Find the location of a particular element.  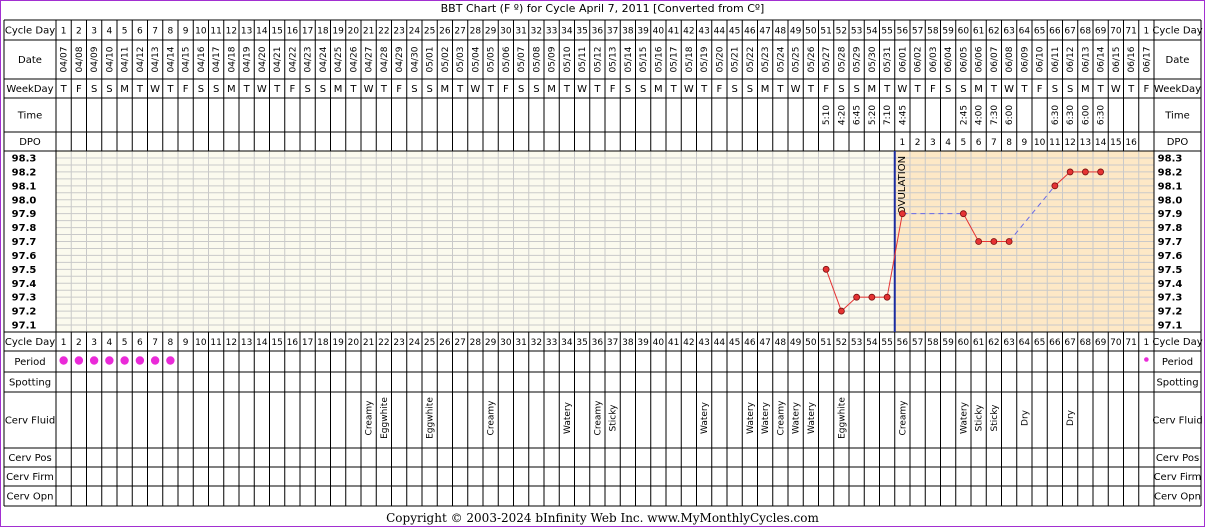

cycle-day-label: 35 is located at coordinates (581, 343).